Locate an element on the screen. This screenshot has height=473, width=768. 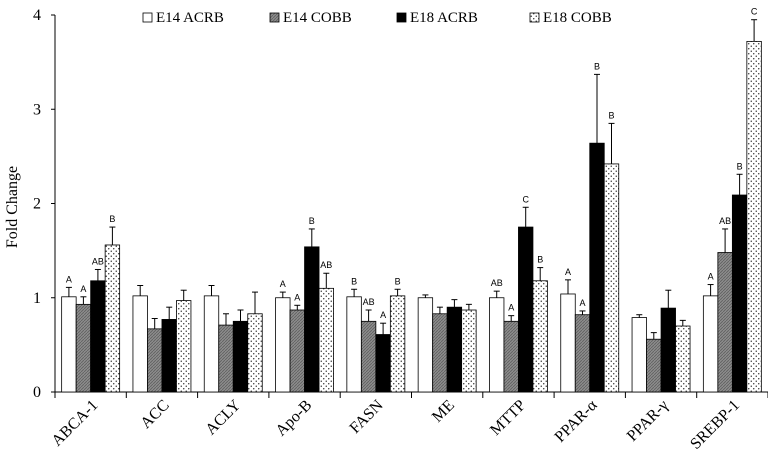
x-tick-label: PPAR-α is located at coordinates (576, 420).